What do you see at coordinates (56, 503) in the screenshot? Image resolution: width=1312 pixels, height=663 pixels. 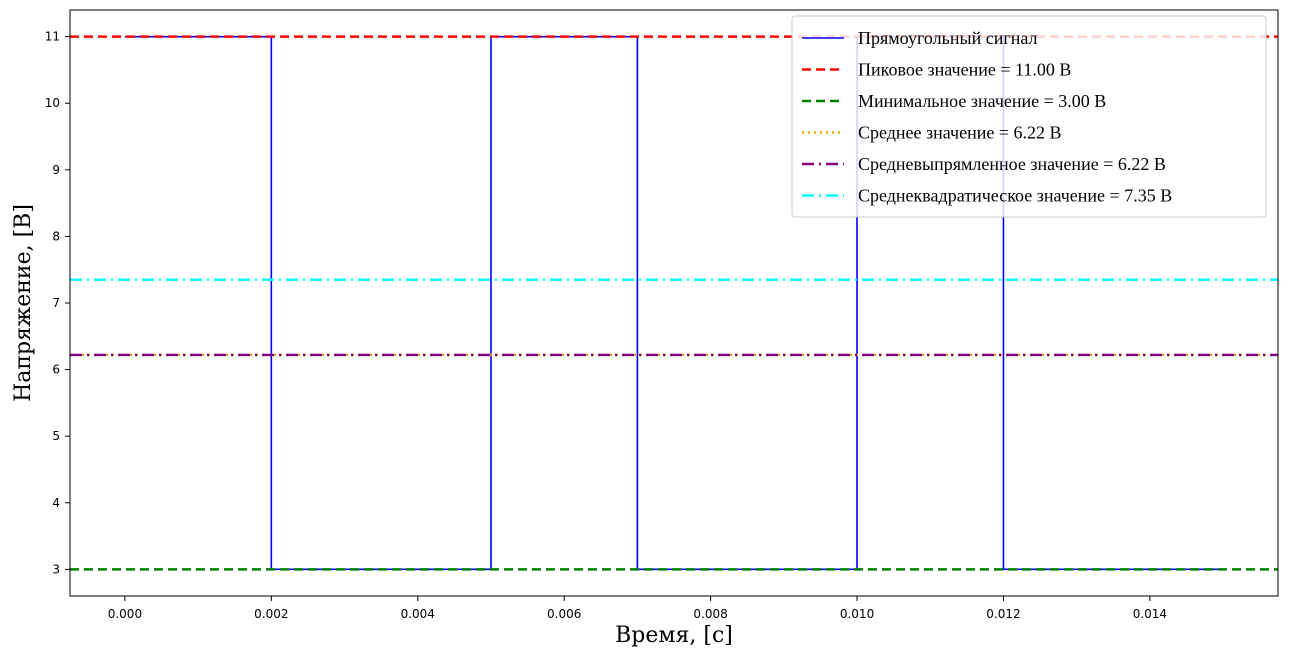 I see `y-tick-label: 4` at bounding box center [56, 503].